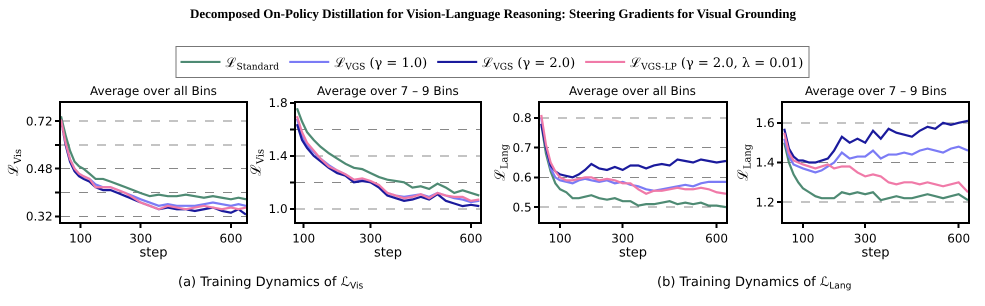 The width and height of the screenshot is (985, 306). I want to click on text: Decomposed On-Policy Distillation for Vision-Language Reasoning: Steering Gradients for Visual Grounding, so click(493, 13).